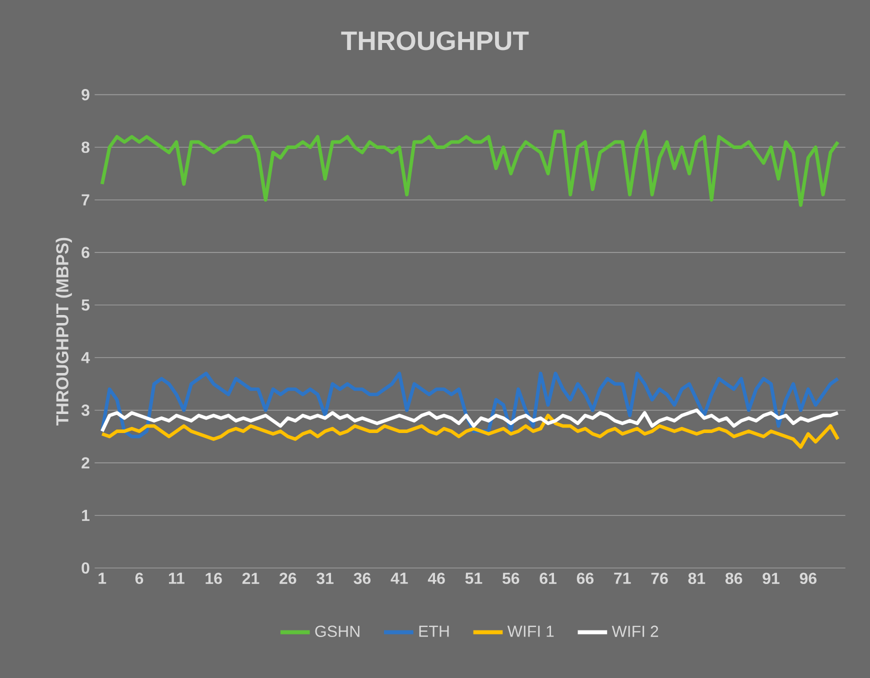  What do you see at coordinates (635, 631) in the screenshot?
I see `legend-label: WIFI 2` at bounding box center [635, 631].